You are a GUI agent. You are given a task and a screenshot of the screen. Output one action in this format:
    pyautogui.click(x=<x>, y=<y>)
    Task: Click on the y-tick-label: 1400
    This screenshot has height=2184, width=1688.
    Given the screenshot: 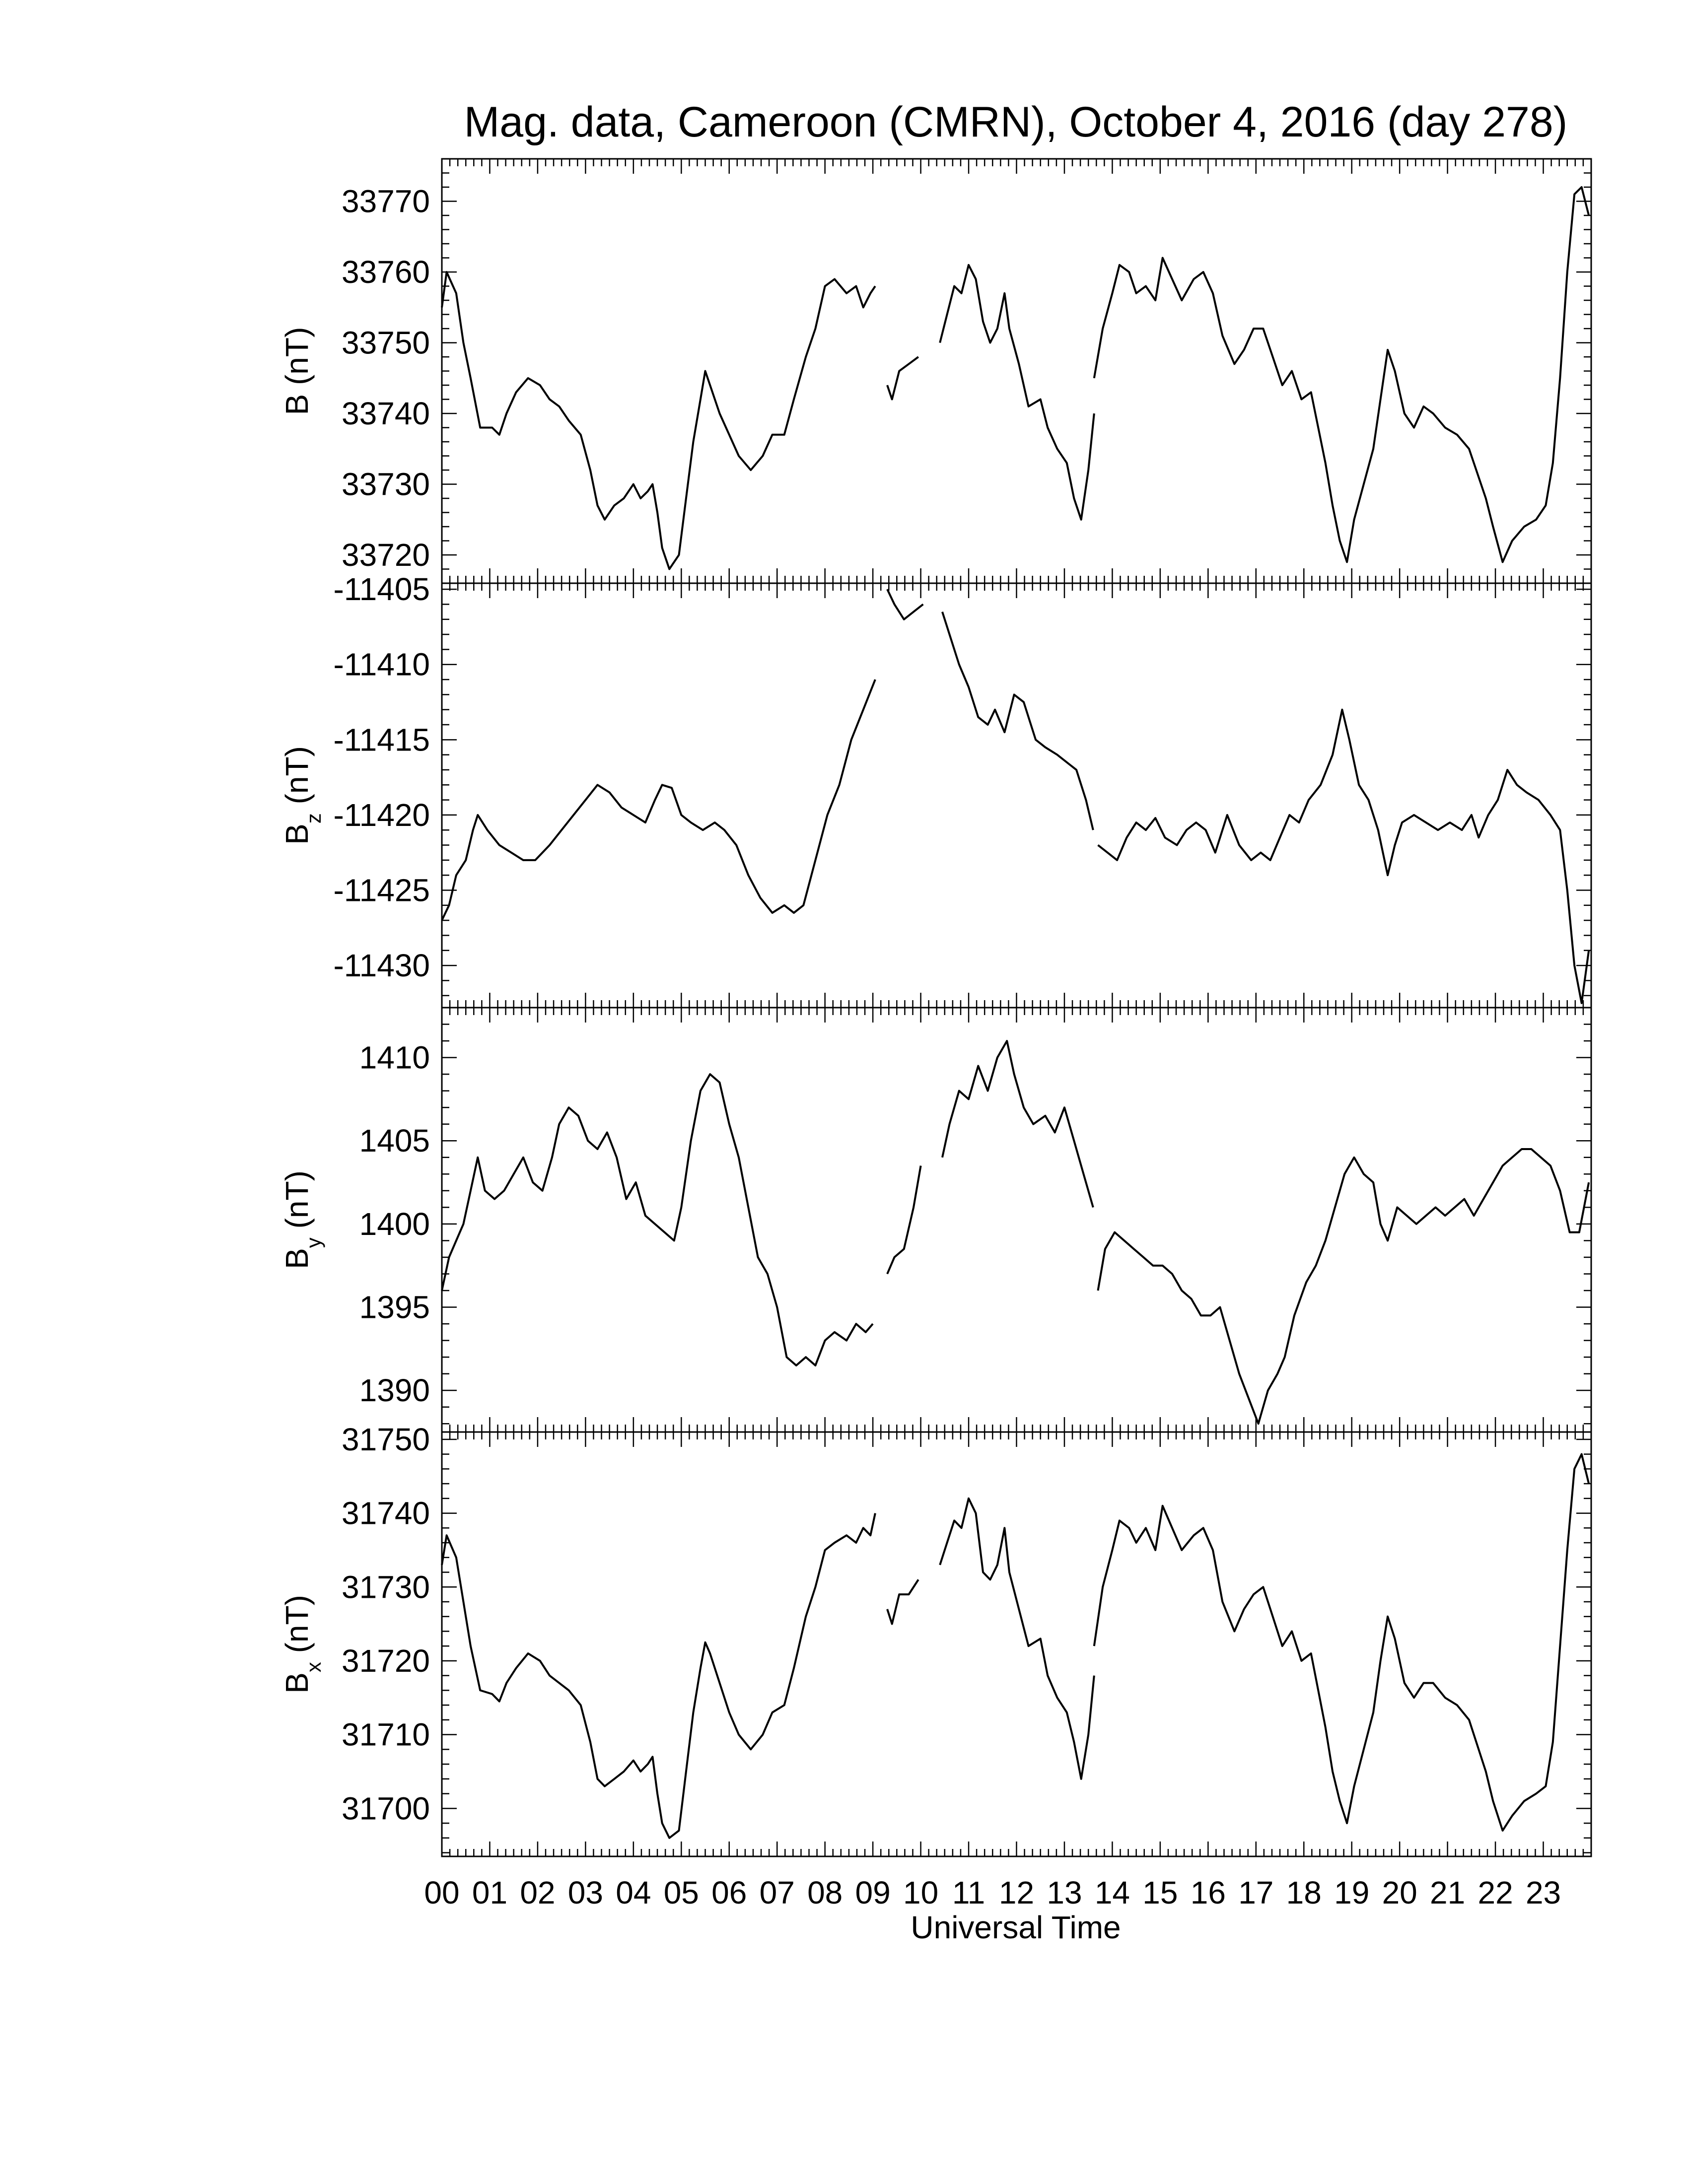 What is the action you would take?
    pyautogui.click(x=394, y=1224)
    